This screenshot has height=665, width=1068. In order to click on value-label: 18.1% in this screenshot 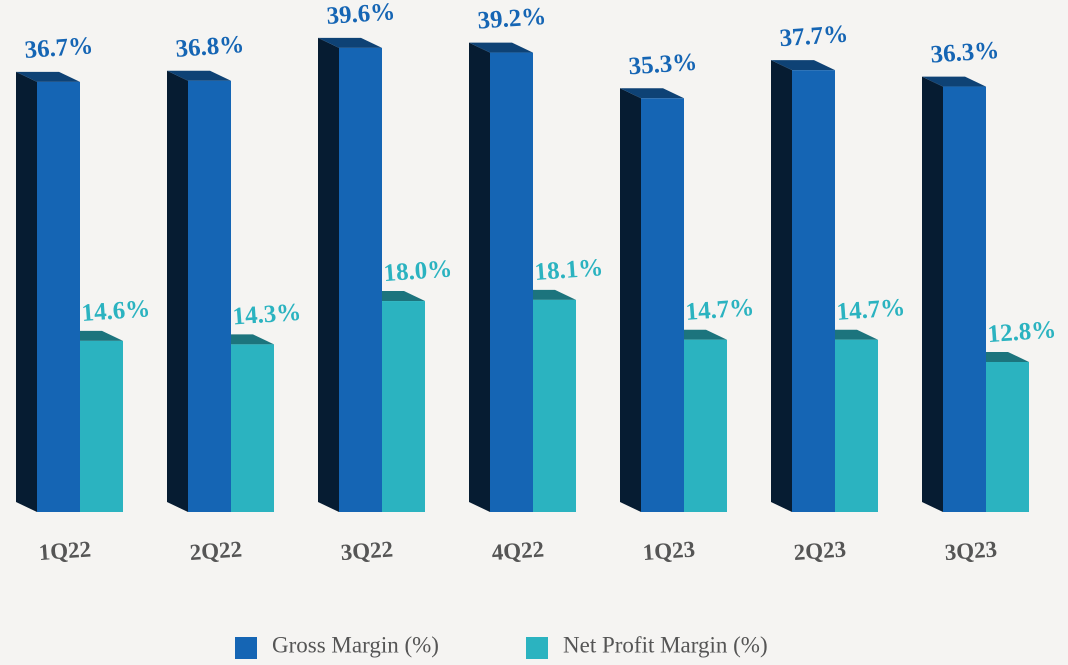, I will do `click(569, 270)`.